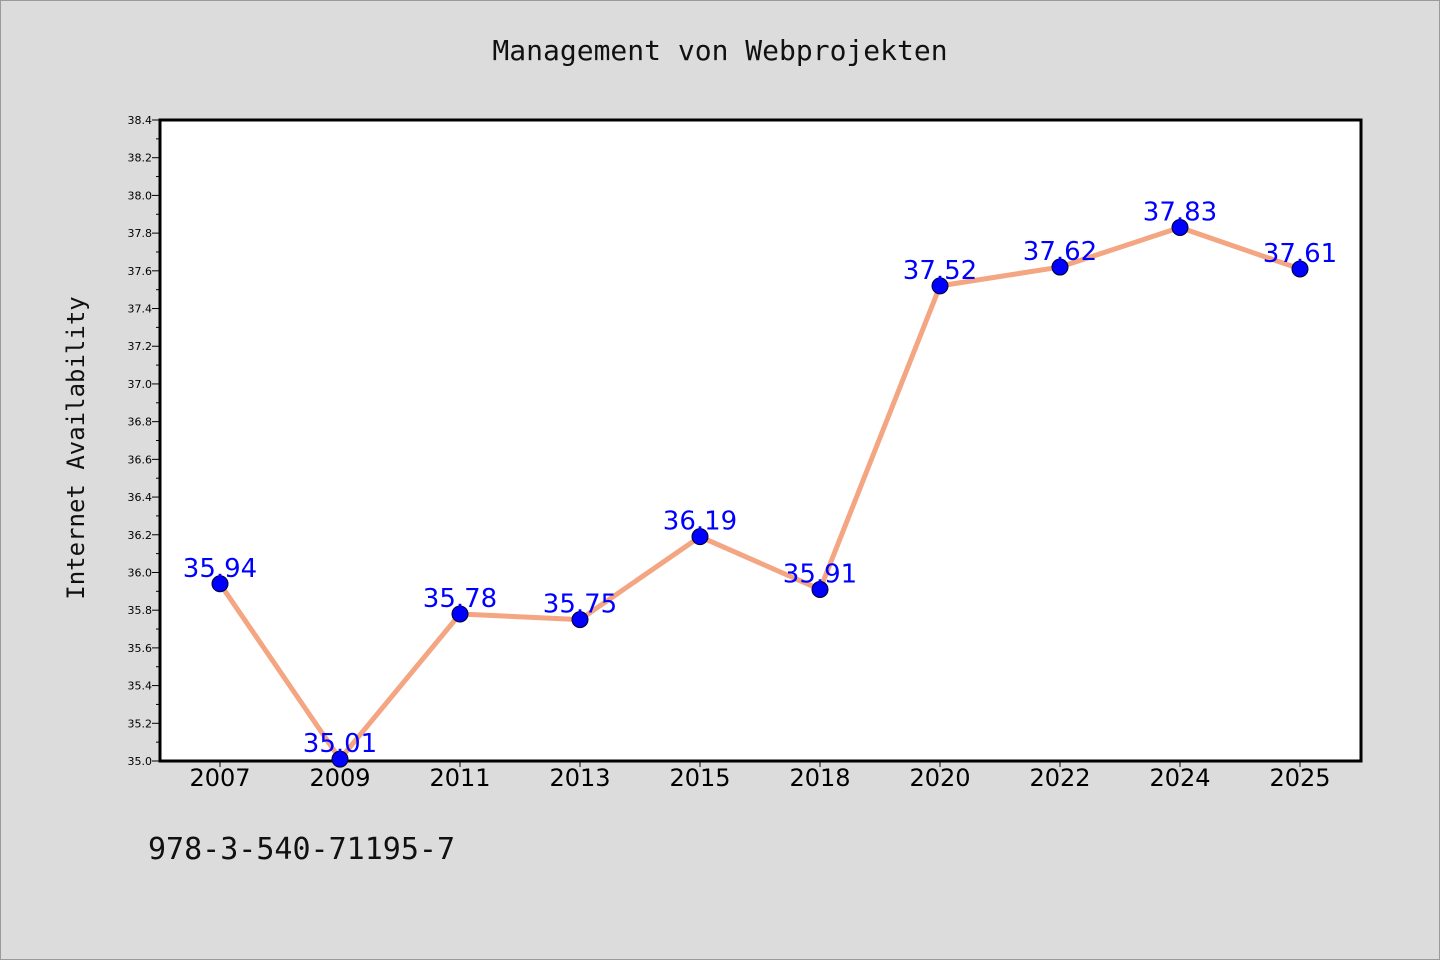 This screenshot has height=960, width=1440. I want to click on y-tick-label: 37.4, so click(140, 309).